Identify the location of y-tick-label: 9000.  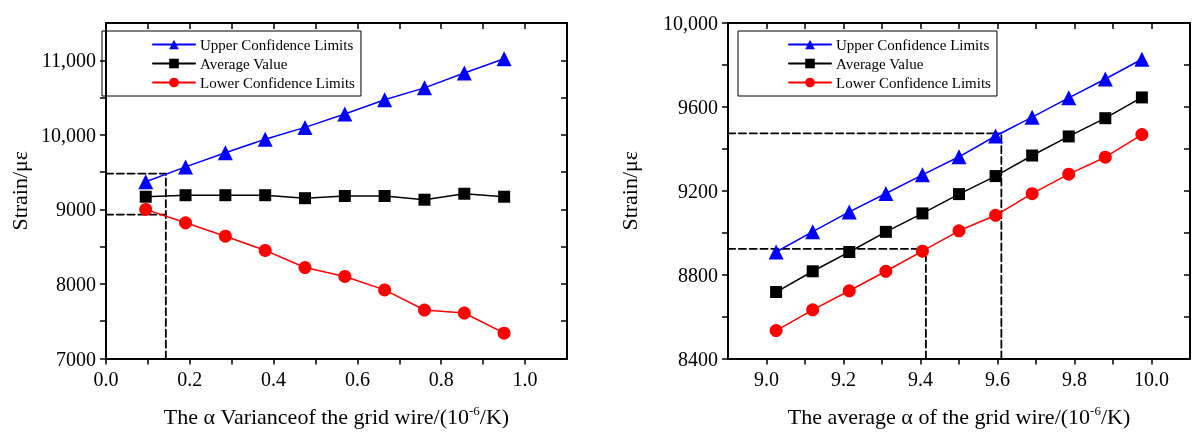
(75, 209).